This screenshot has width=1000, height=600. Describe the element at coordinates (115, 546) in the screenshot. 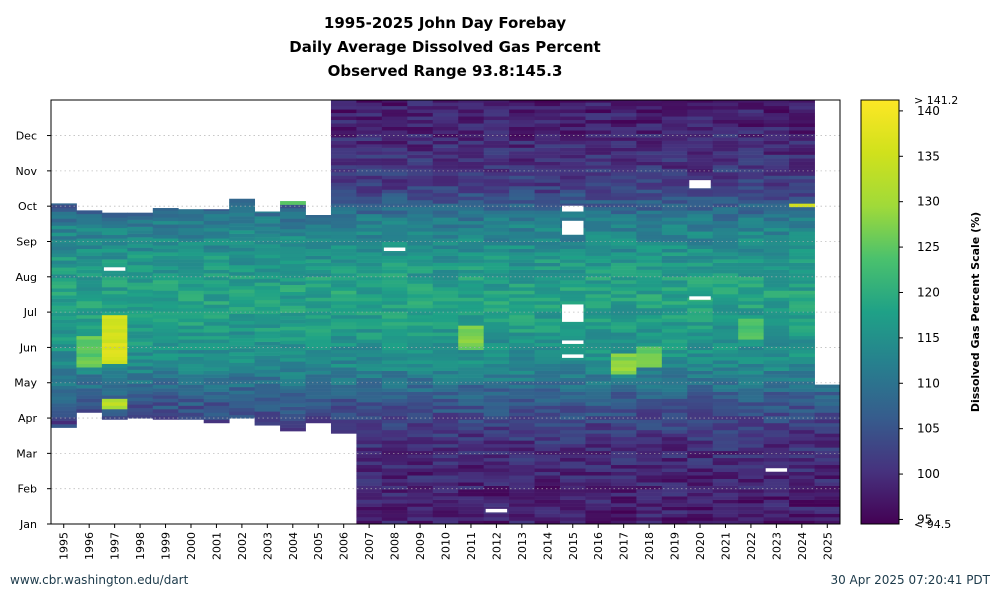

I see `x-tick-label: 1997` at that location.